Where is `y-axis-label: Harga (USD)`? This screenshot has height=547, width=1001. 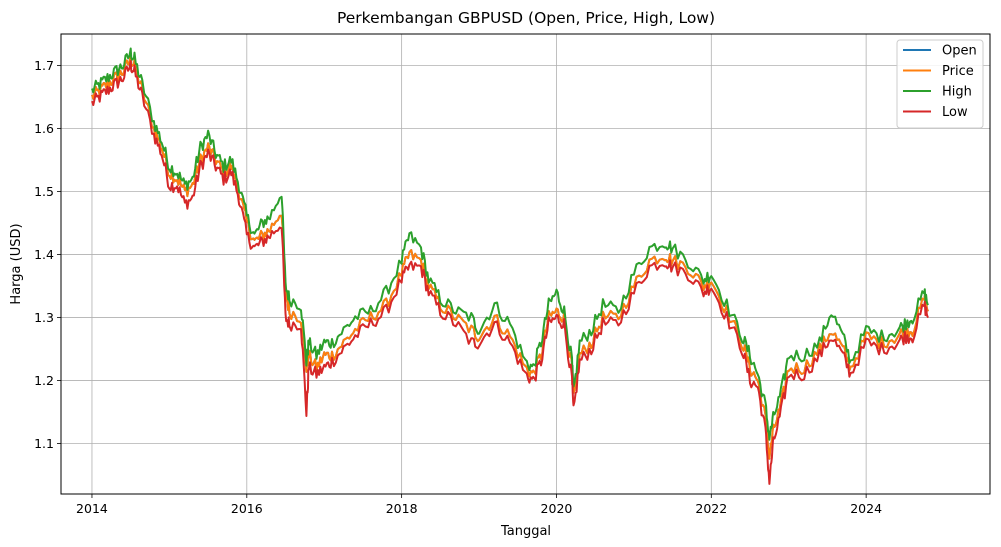 y-axis-label: Harga (USD) is located at coordinates (16, 263).